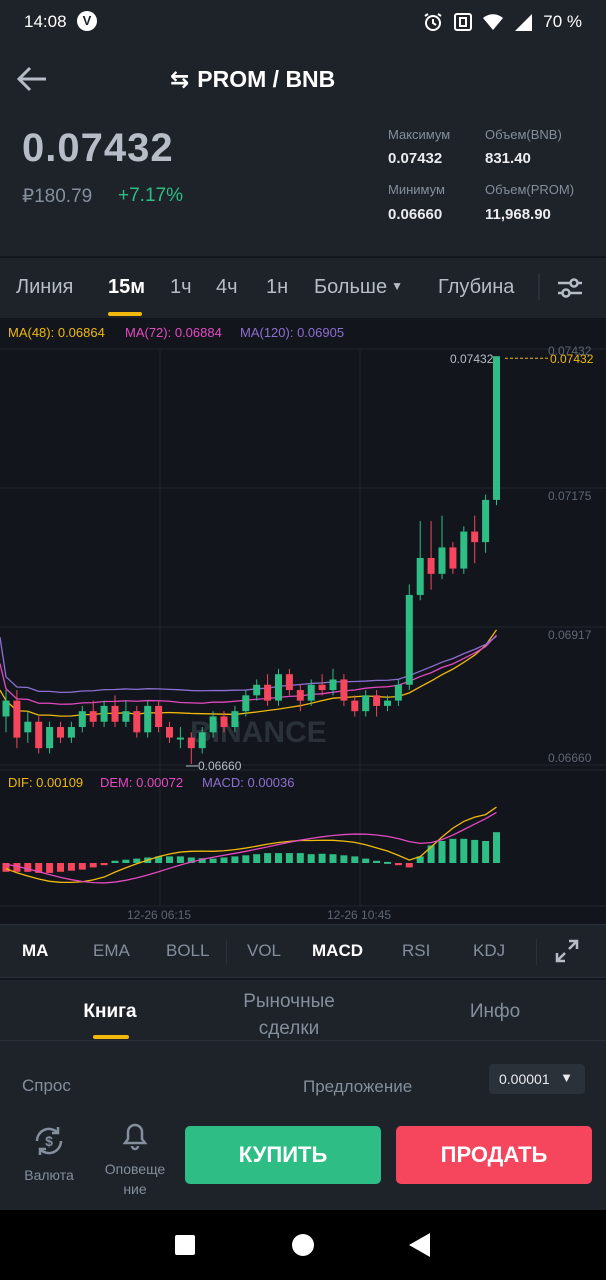 The image size is (606, 1280). I want to click on indicator-vol: VOL, so click(264, 950).